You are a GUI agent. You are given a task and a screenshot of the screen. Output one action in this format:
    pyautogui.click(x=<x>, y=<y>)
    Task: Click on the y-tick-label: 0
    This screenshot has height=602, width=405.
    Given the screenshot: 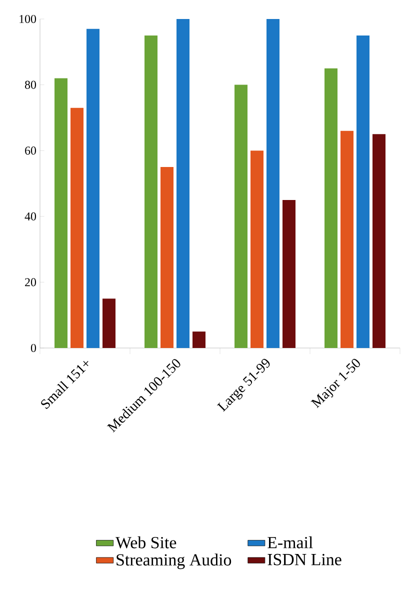 What is the action you would take?
    pyautogui.click(x=33, y=348)
    